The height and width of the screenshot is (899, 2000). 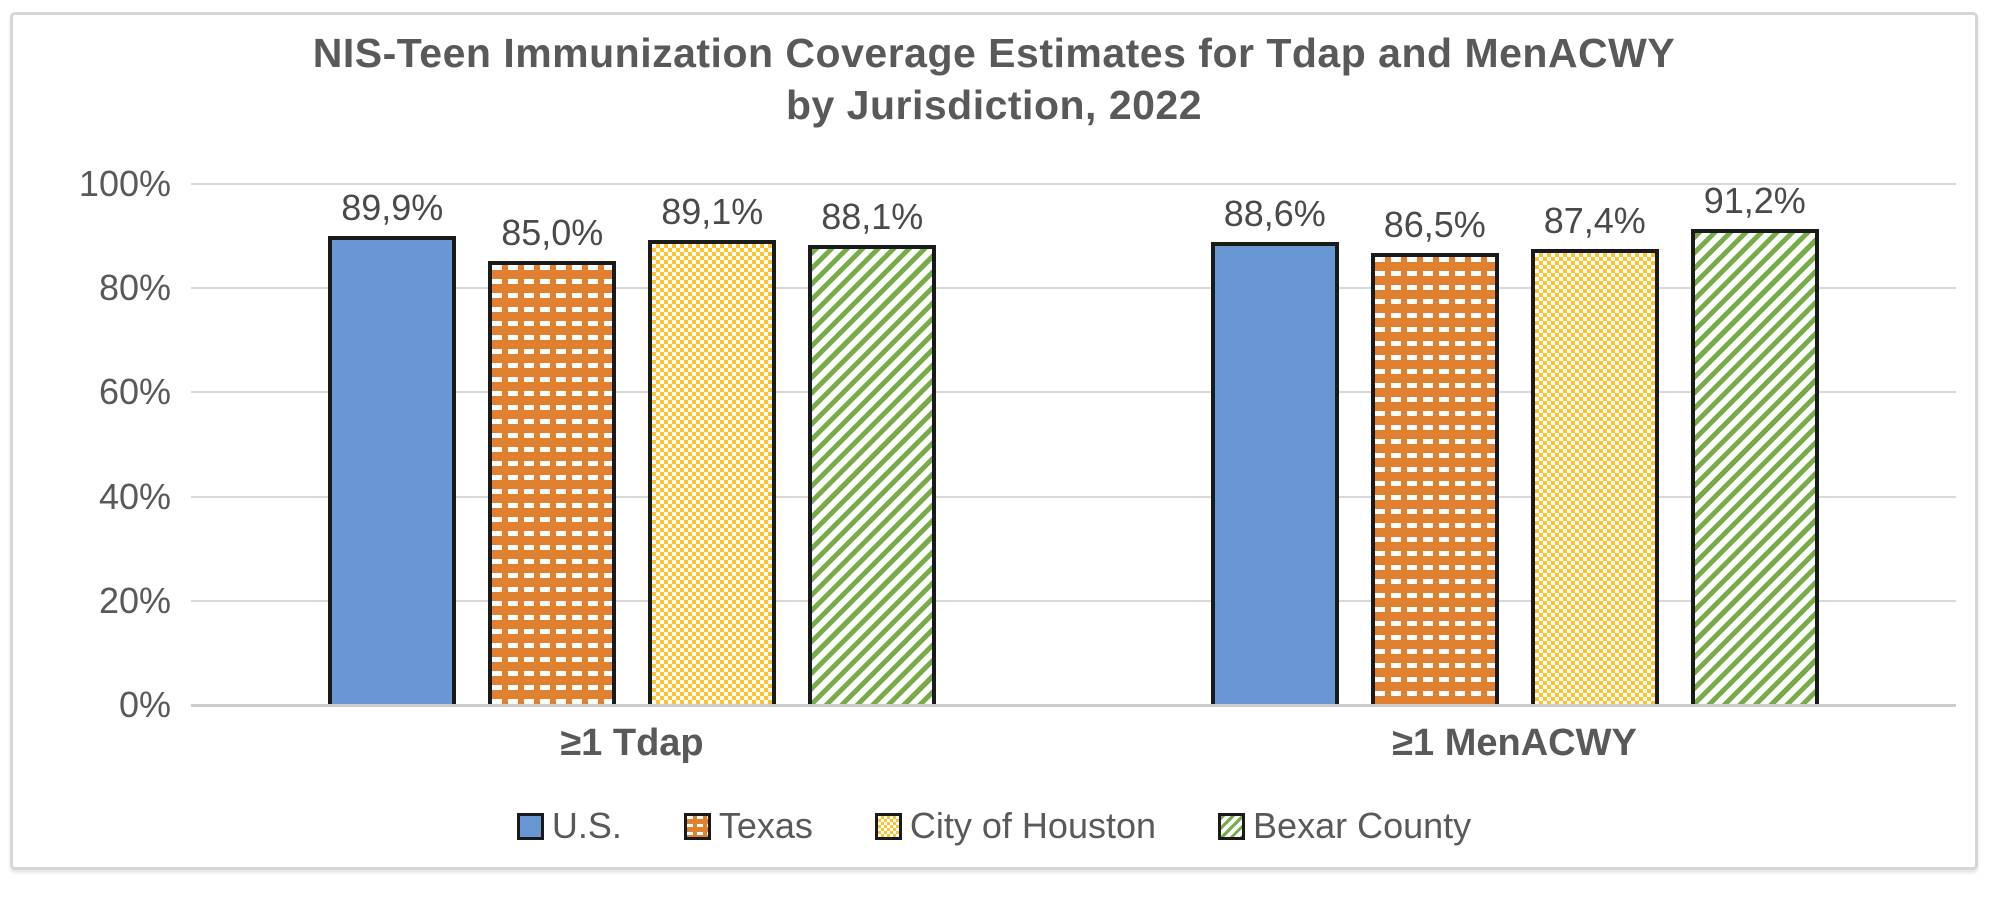 I want to click on legend-item-bexar-county: Bexar County, so click(x=1344, y=826).